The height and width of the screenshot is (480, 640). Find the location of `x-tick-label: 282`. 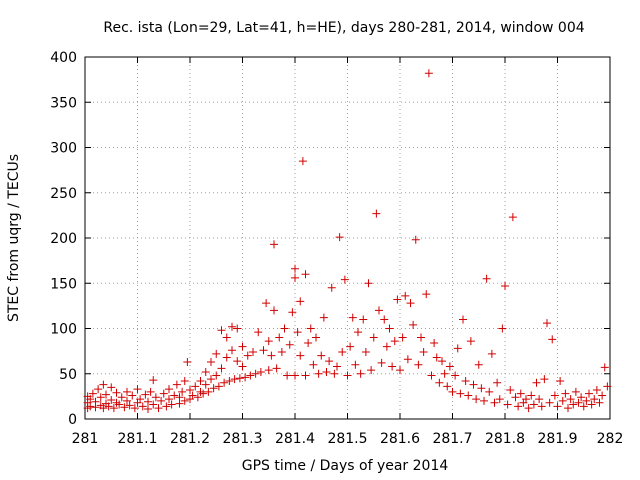

x-tick-label: 282 is located at coordinates (610, 439).